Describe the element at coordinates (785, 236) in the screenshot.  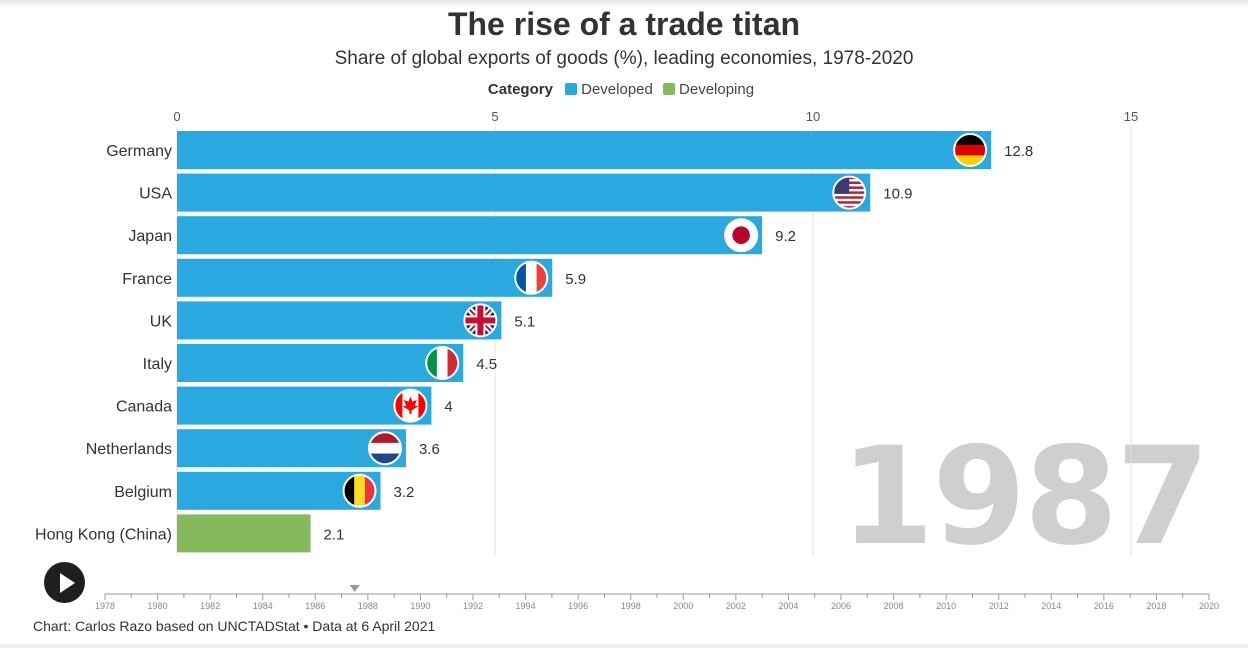
I see `value-label: 9.2` at that location.